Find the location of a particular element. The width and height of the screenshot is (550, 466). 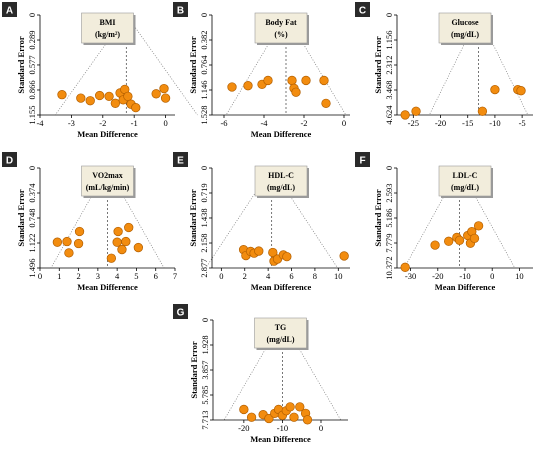

panel-label-bg-d is located at coordinates (9, 159).